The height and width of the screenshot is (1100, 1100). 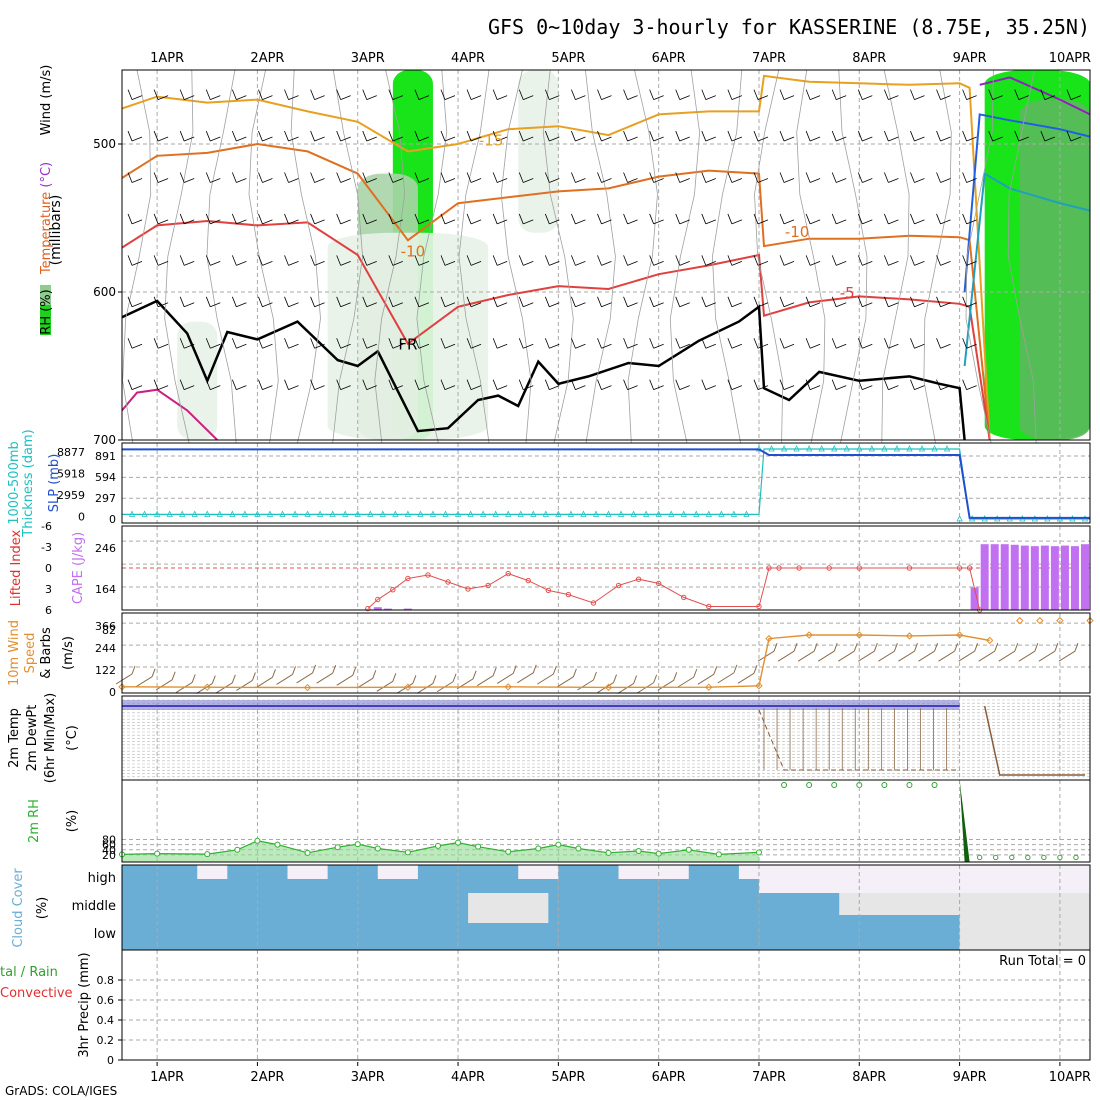 What do you see at coordinates (71, 452) in the screenshot?
I see `thickness-tick: 8877` at bounding box center [71, 452].